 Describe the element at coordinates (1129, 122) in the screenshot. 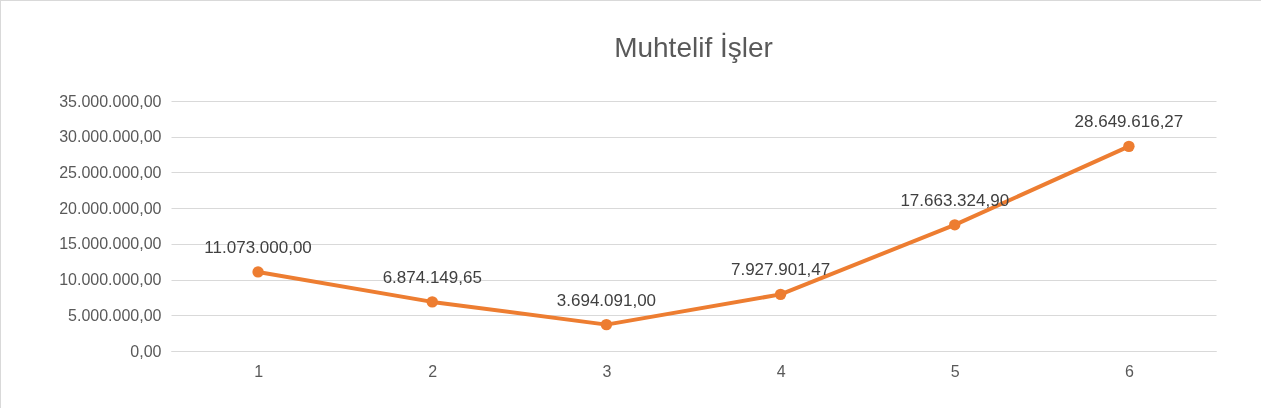

I see `data-label: 28.649.616,27` at that location.